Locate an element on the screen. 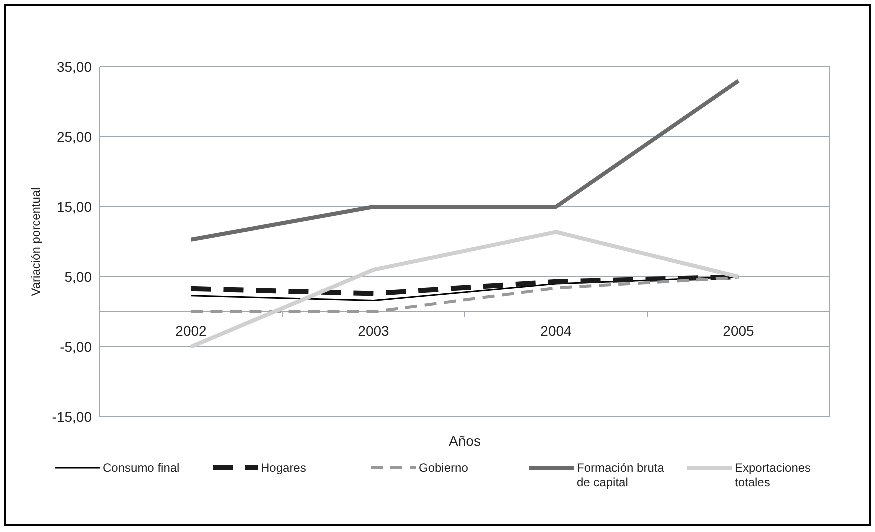 This screenshot has height=532, width=875. x-tick-label: 2002 is located at coordinates (192, 331).